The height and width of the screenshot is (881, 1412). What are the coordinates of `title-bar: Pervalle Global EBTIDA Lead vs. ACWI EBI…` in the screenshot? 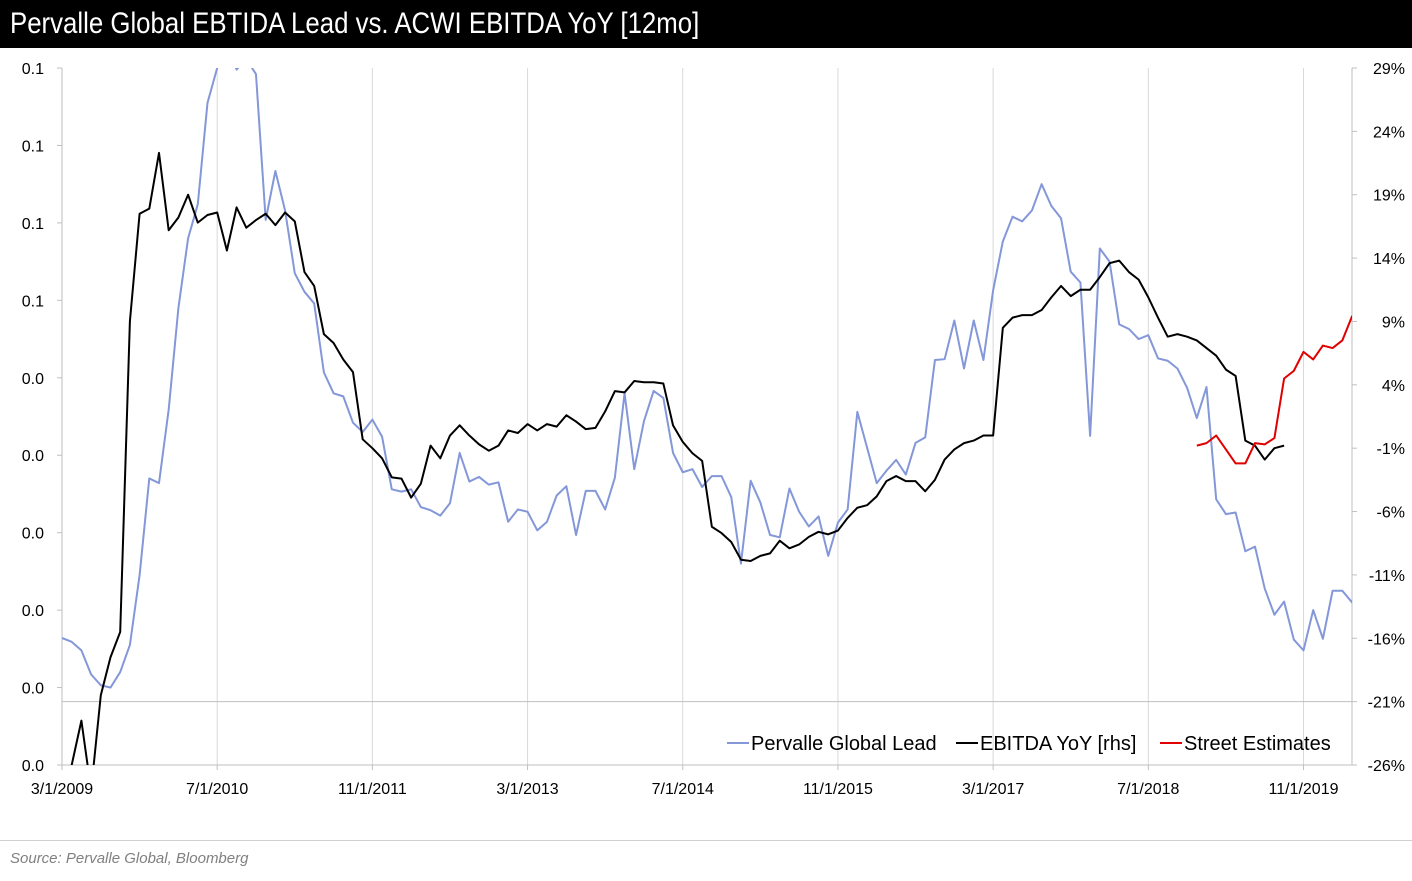 It's located at (706, 24).